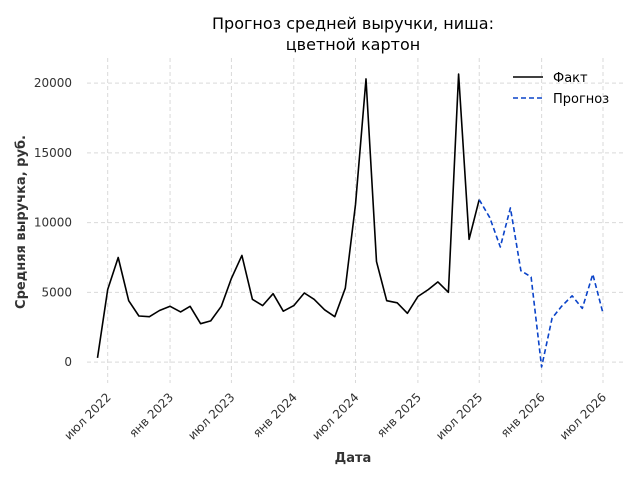  What do you see at coordinates (56, 292) in the screenshot?
I see `y-tick-label: 5000` at bounding box center [56, 292].